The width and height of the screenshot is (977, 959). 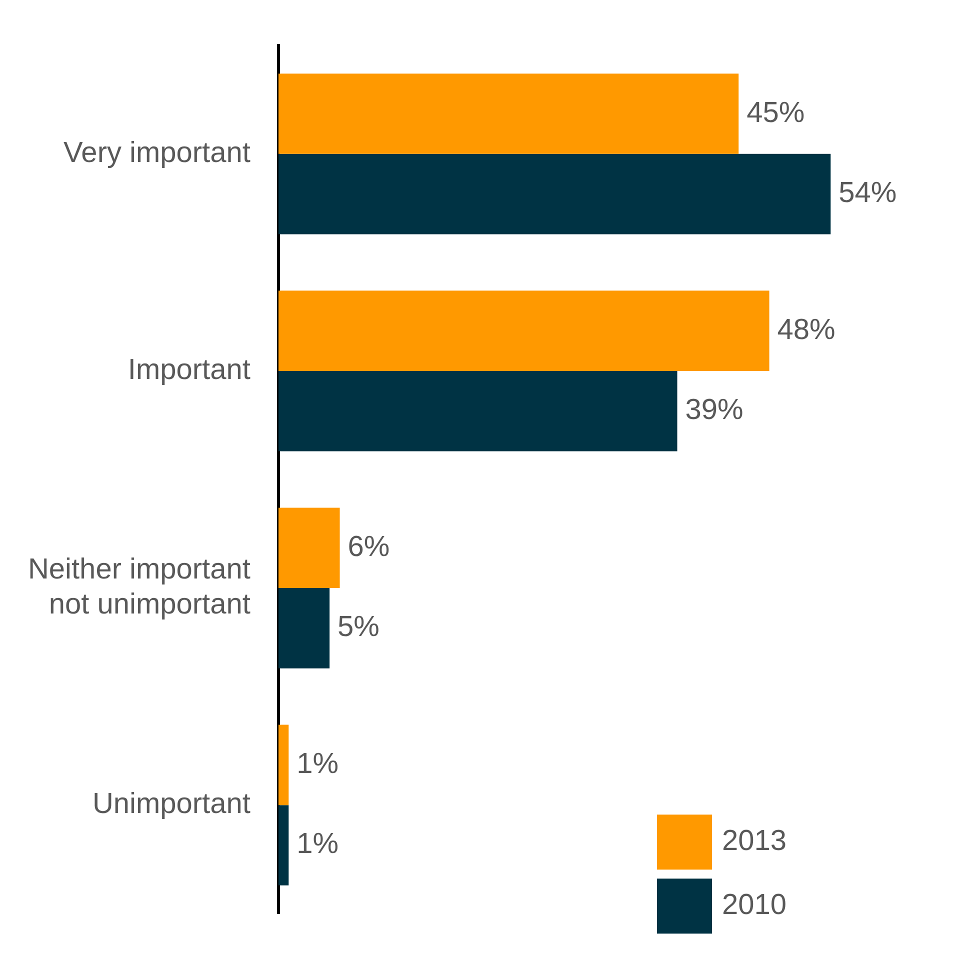 I want to click on y-tick-label: Important, so click(x=189, y=370).